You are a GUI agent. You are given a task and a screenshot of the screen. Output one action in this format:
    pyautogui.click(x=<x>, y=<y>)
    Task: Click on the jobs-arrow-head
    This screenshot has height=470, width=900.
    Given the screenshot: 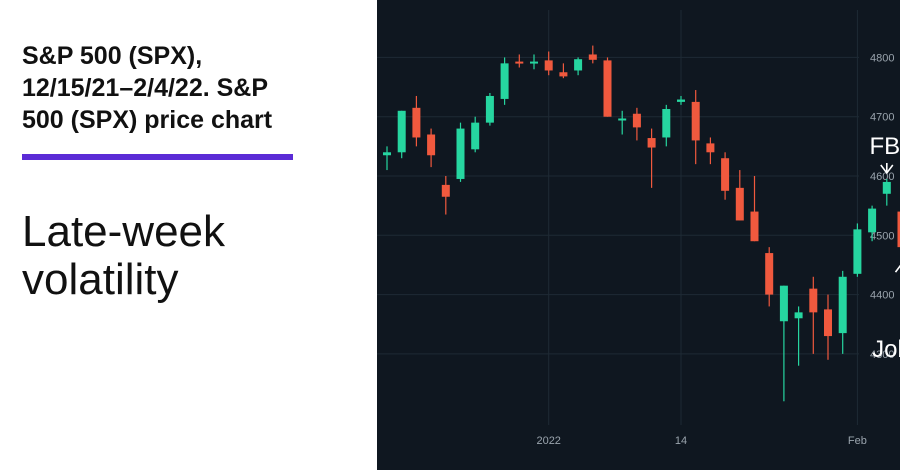 What is the action you would take?
    pyautogui.click(x=897, y=268)
    